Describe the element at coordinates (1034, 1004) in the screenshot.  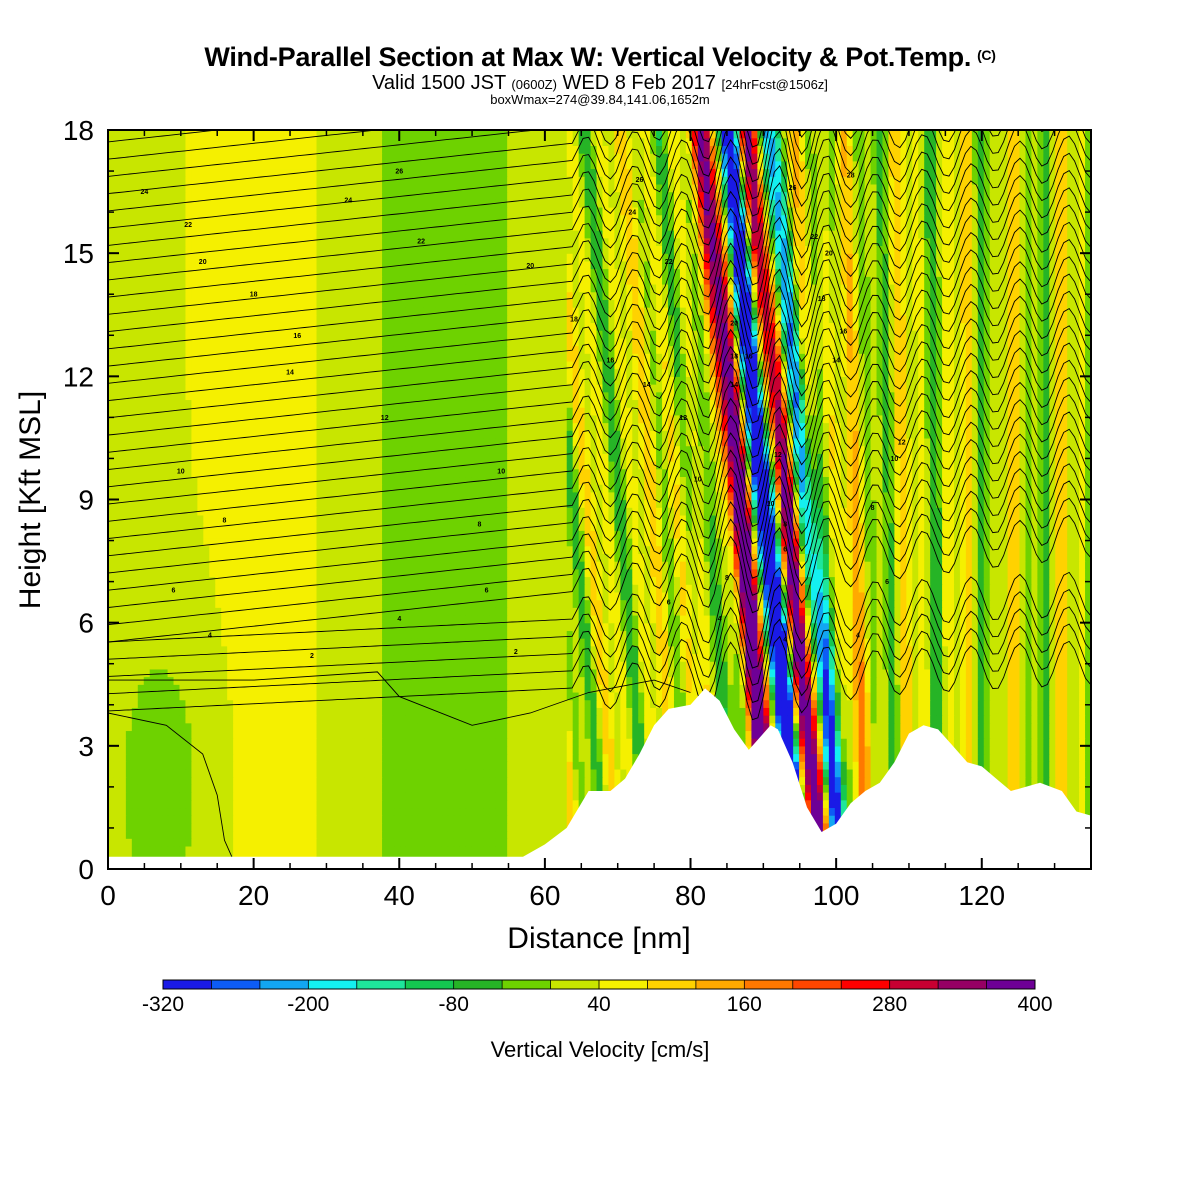
I see `colorbar-tick-label: 400` at that location.